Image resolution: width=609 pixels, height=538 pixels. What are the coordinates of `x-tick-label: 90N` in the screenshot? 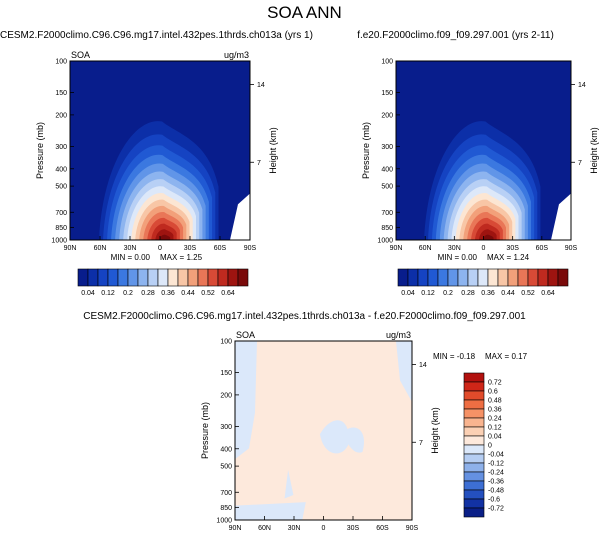 It's located at (396, 248).